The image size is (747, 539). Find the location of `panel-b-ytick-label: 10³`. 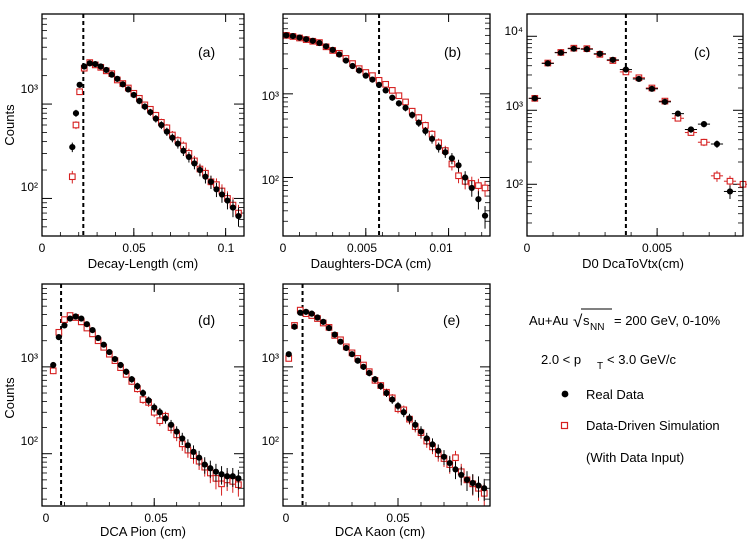

panel-b-ytick-label: 10³ is located at coordinates (270, 96).